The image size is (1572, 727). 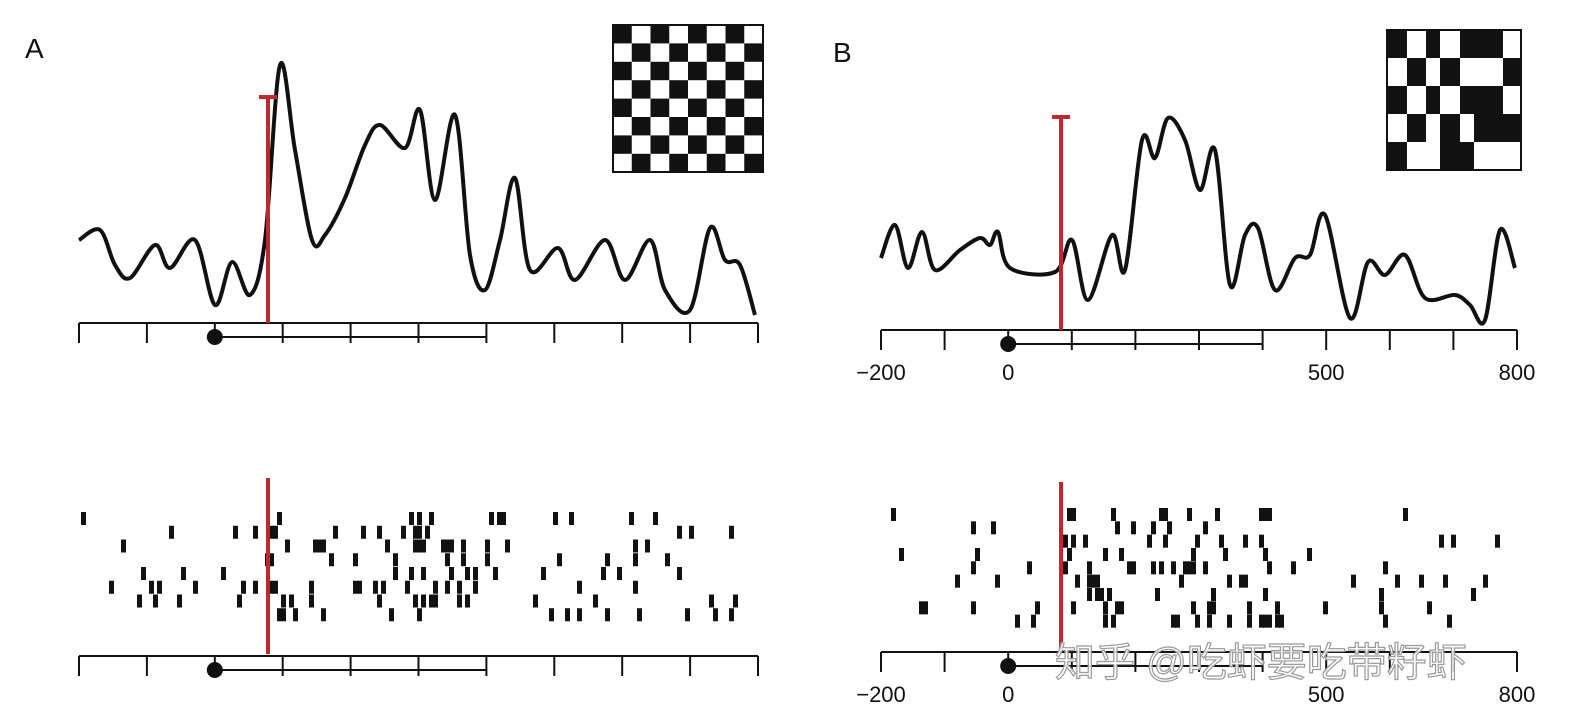 I want to click on x-tick-label: 500, so click(x=1326, y=372).